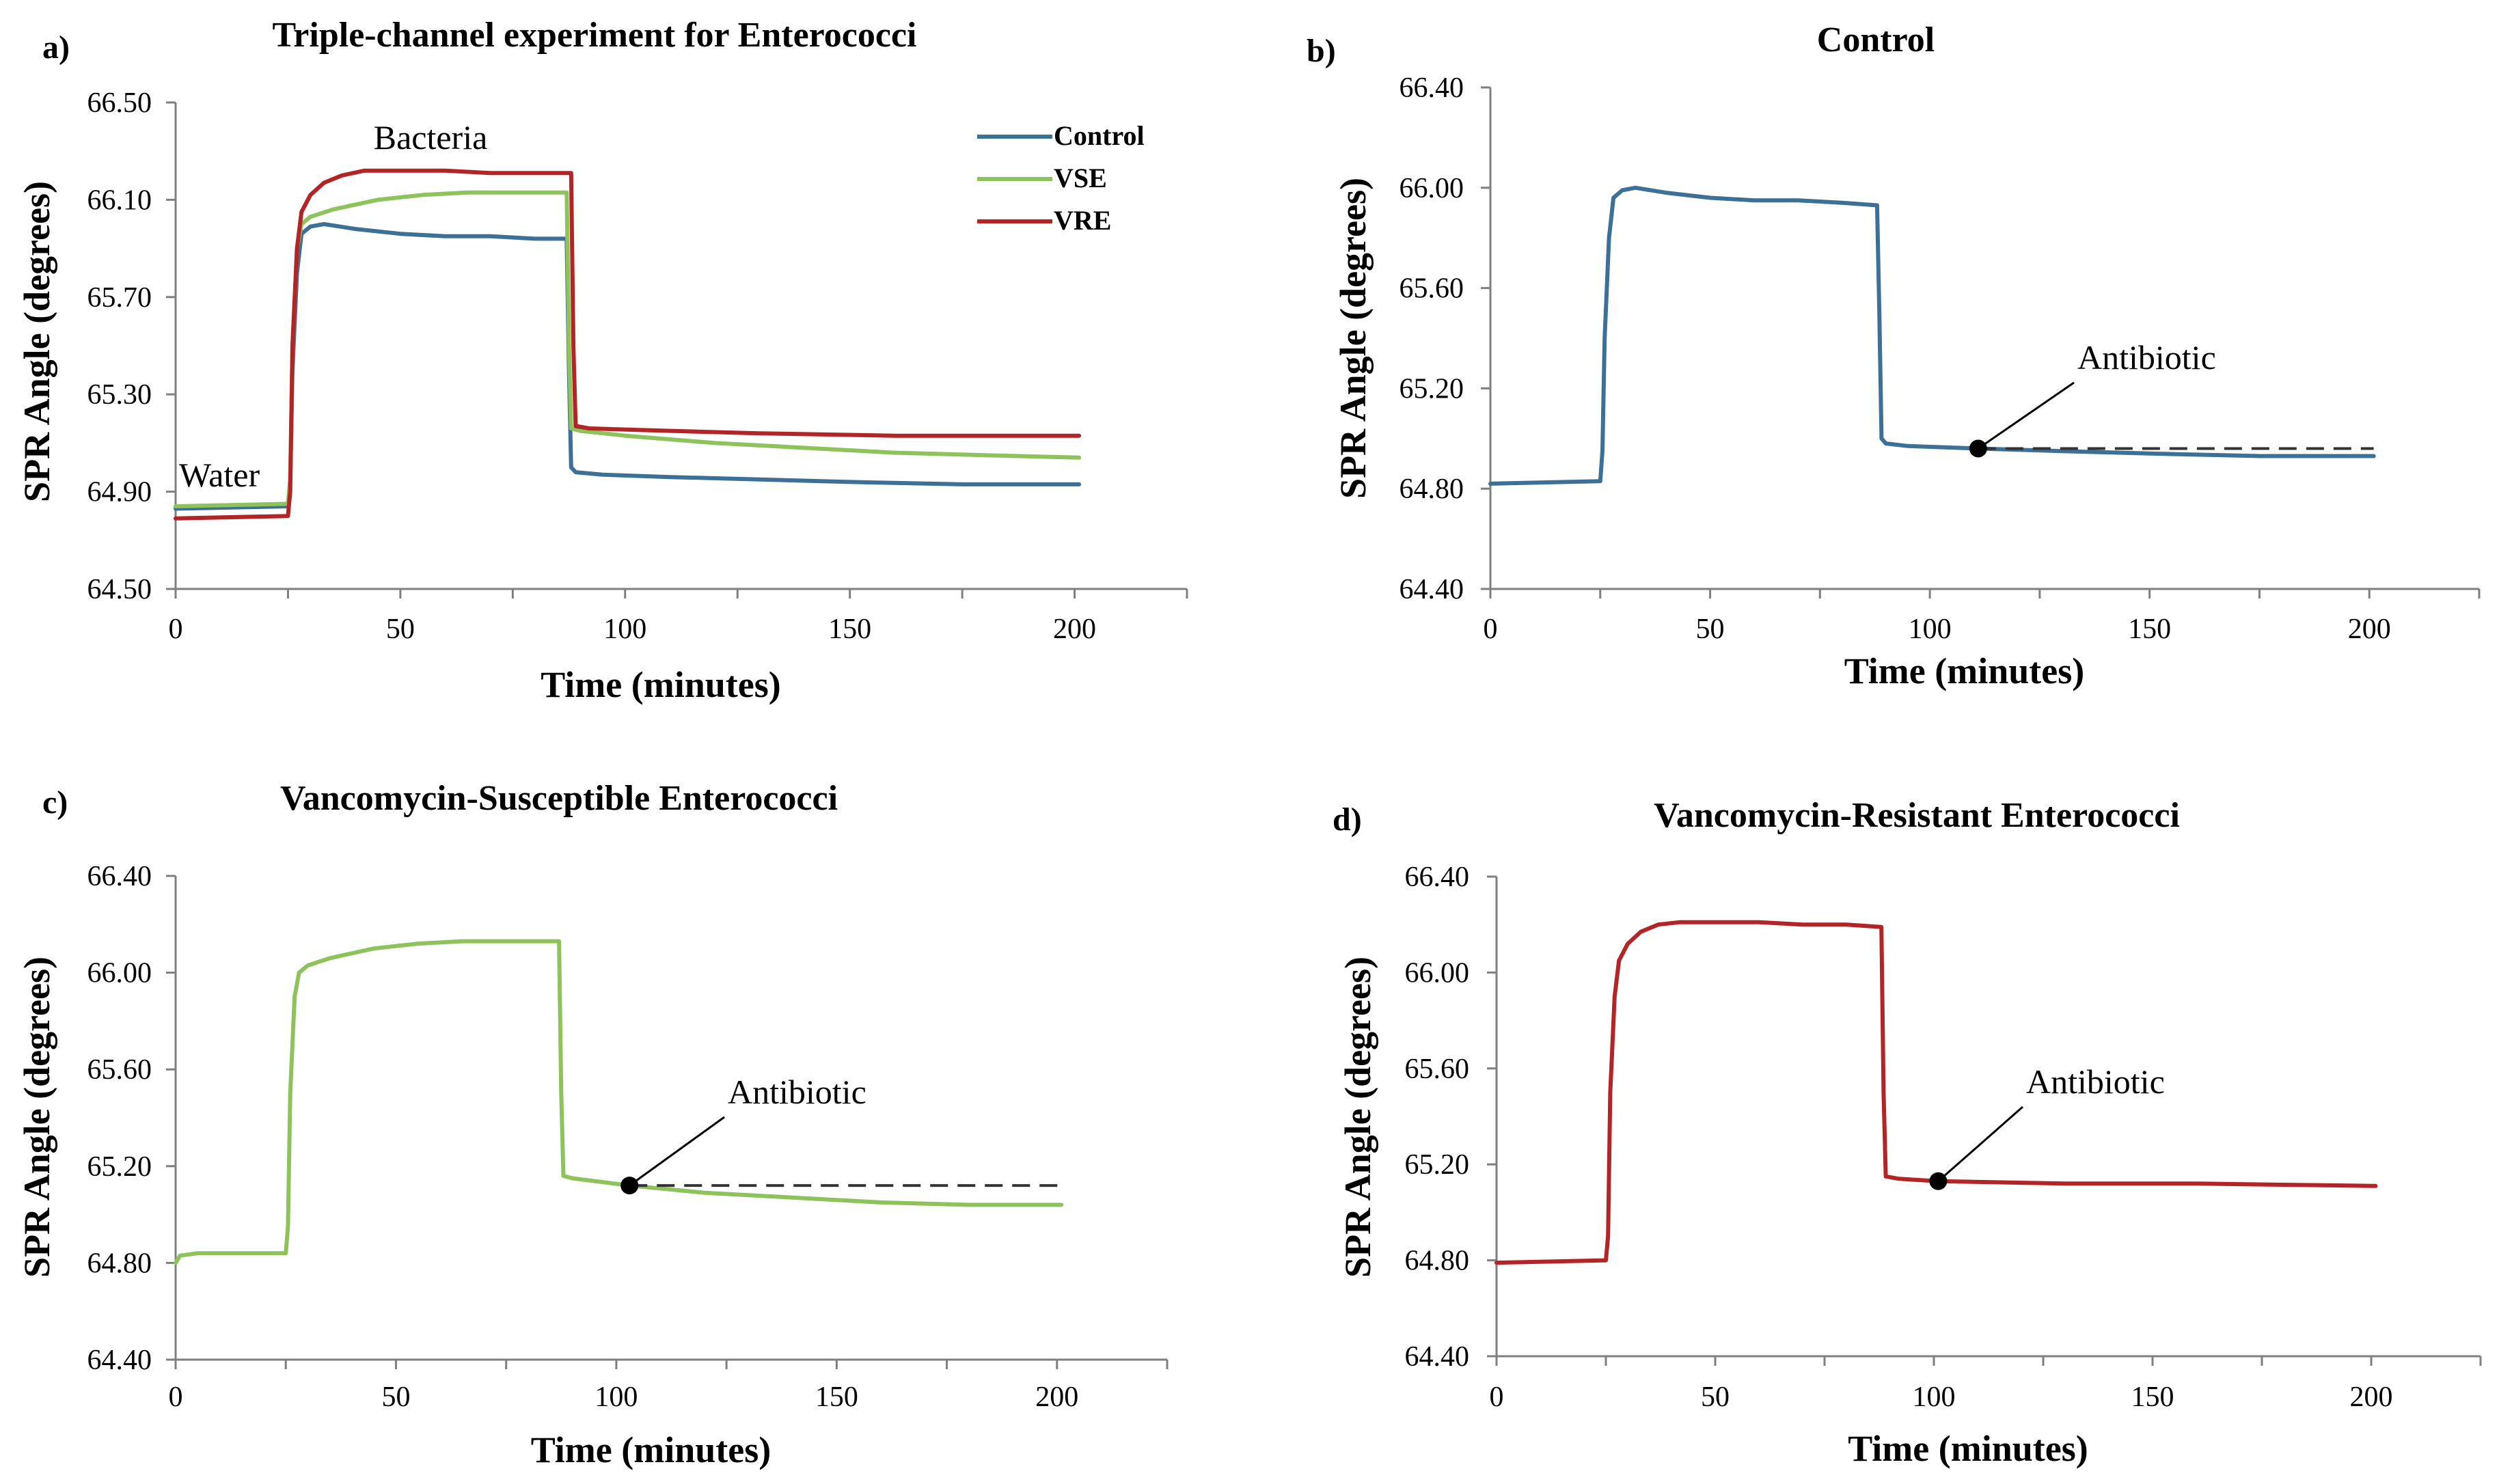 The width and height of the screenshot is (2499, 1484). I want to click on legend-label-vre: VRE, so click(1082, 221).